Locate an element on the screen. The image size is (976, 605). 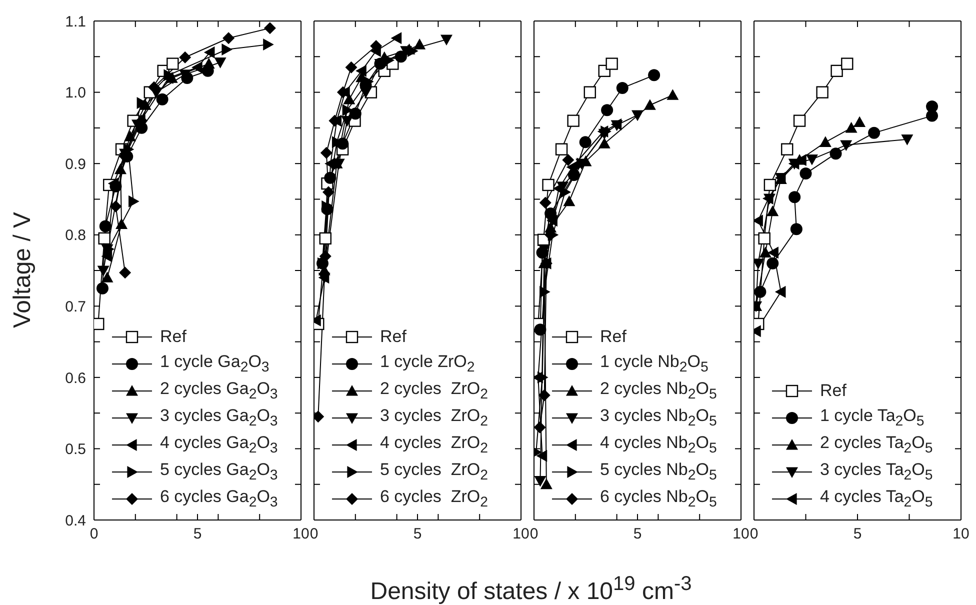
legend-label: 4 cycles Nb$_{2}$O$_{5}$ is located at coordinates (658, 444).